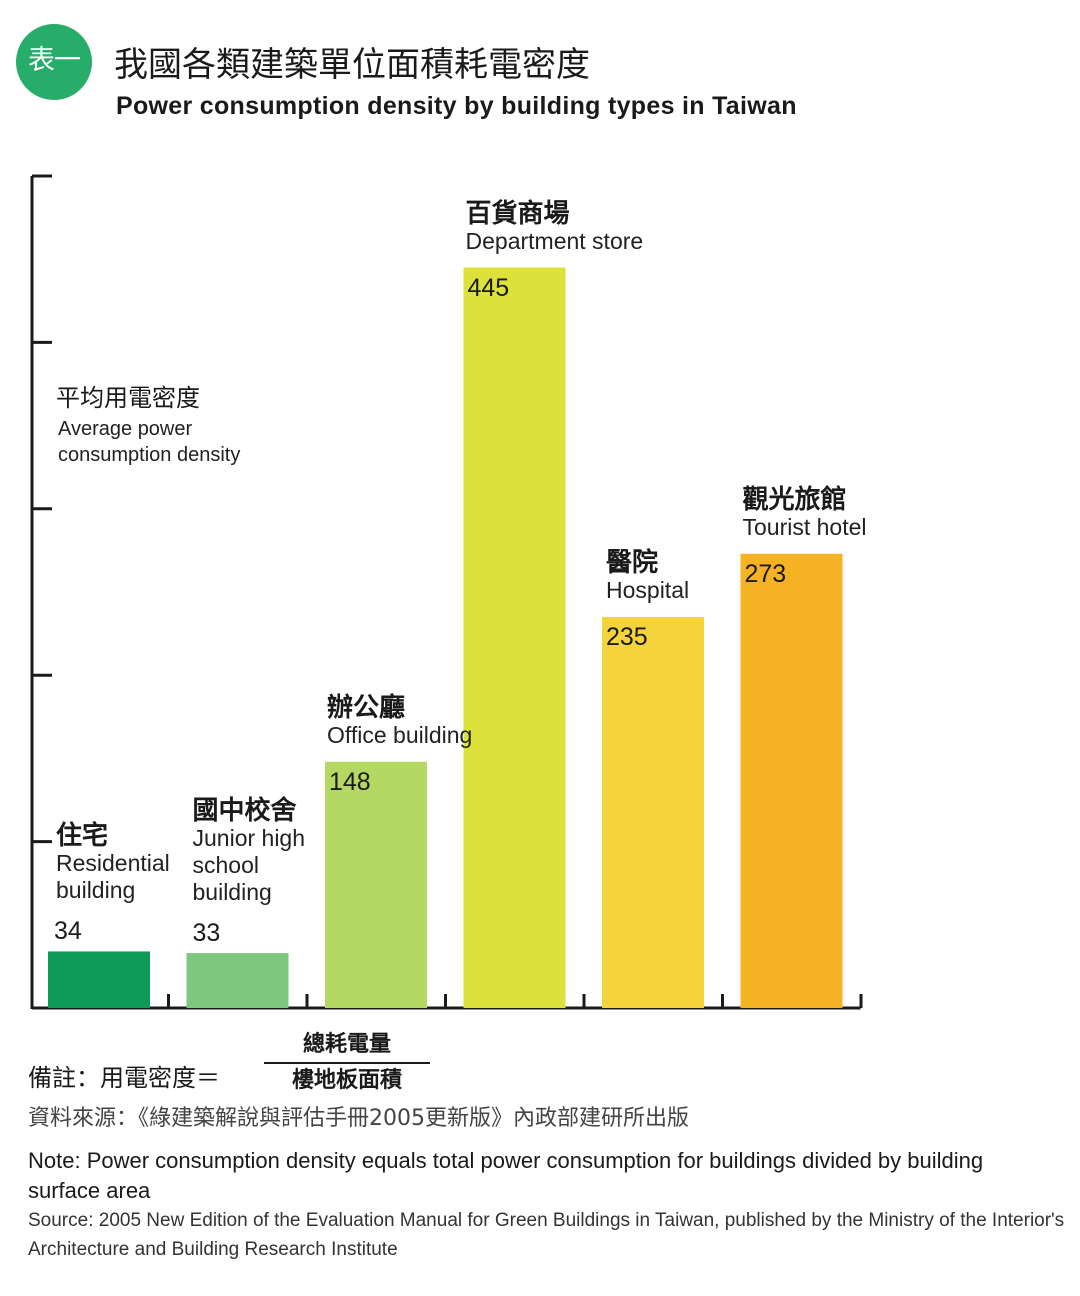  What do you see at coordinates (514, 637) in the screenshot?
I see `bar-department-store` at bounding box center [514, 637].